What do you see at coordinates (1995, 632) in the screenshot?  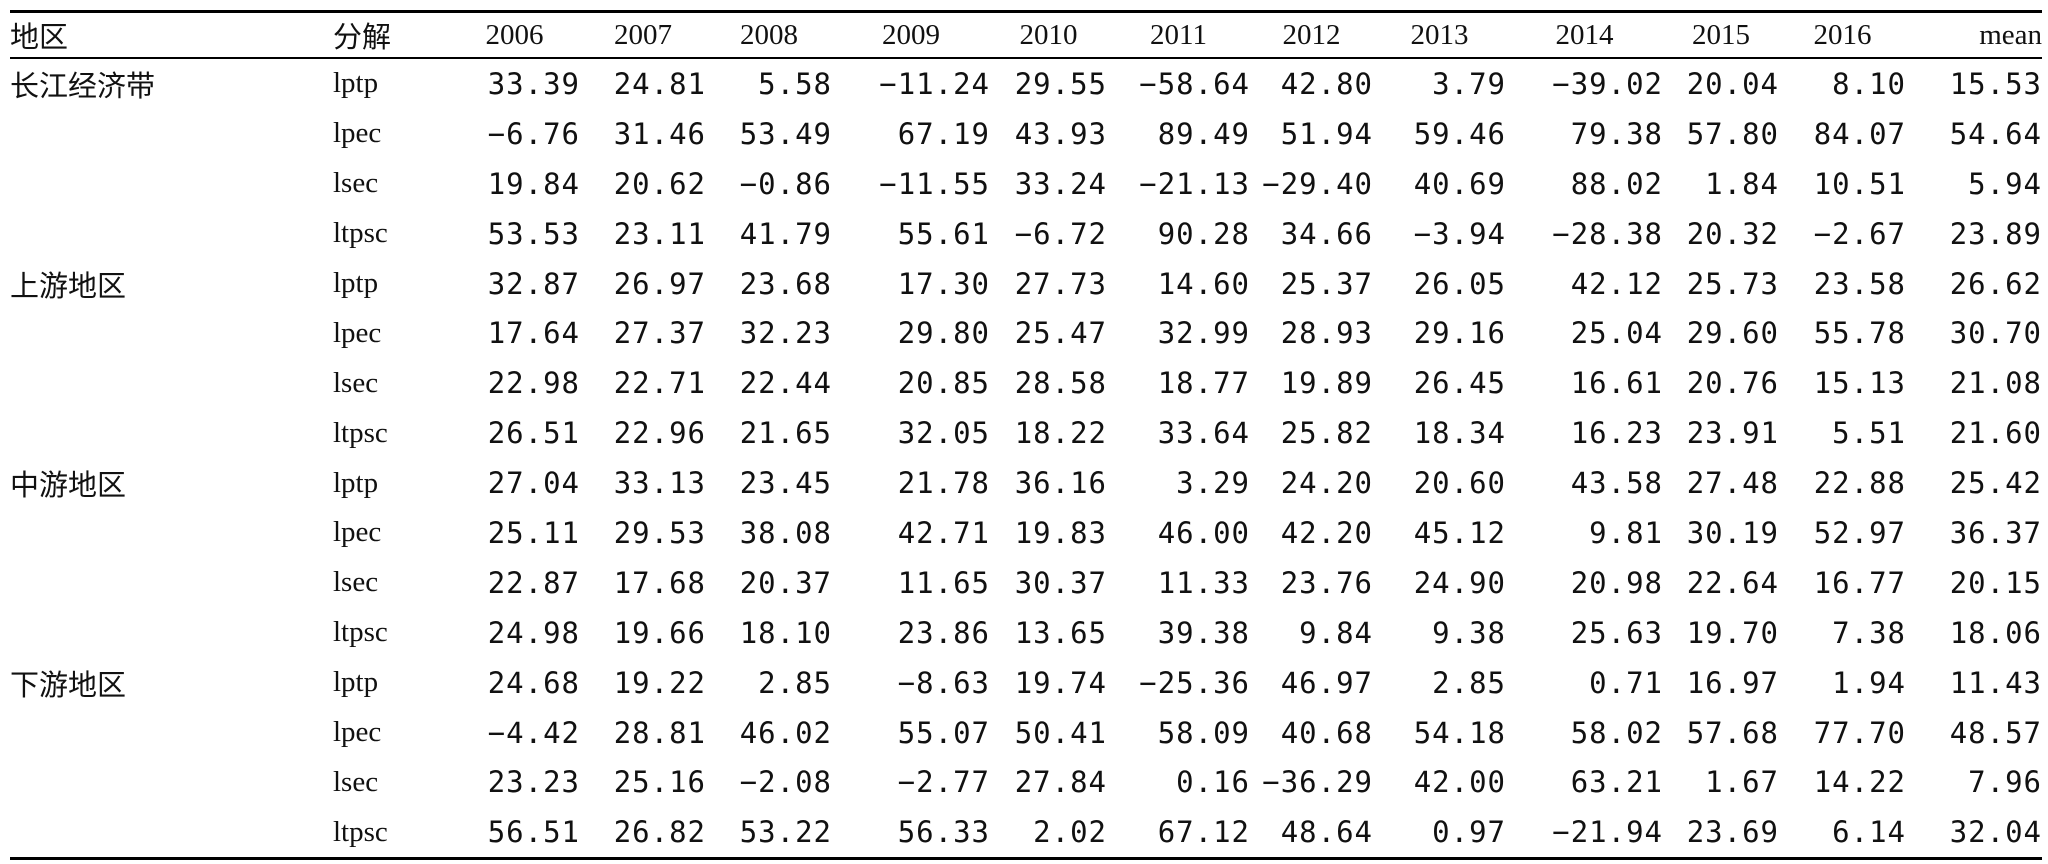 I see `mean-value-cell: 18.06` at bounding box center [1995, 632].